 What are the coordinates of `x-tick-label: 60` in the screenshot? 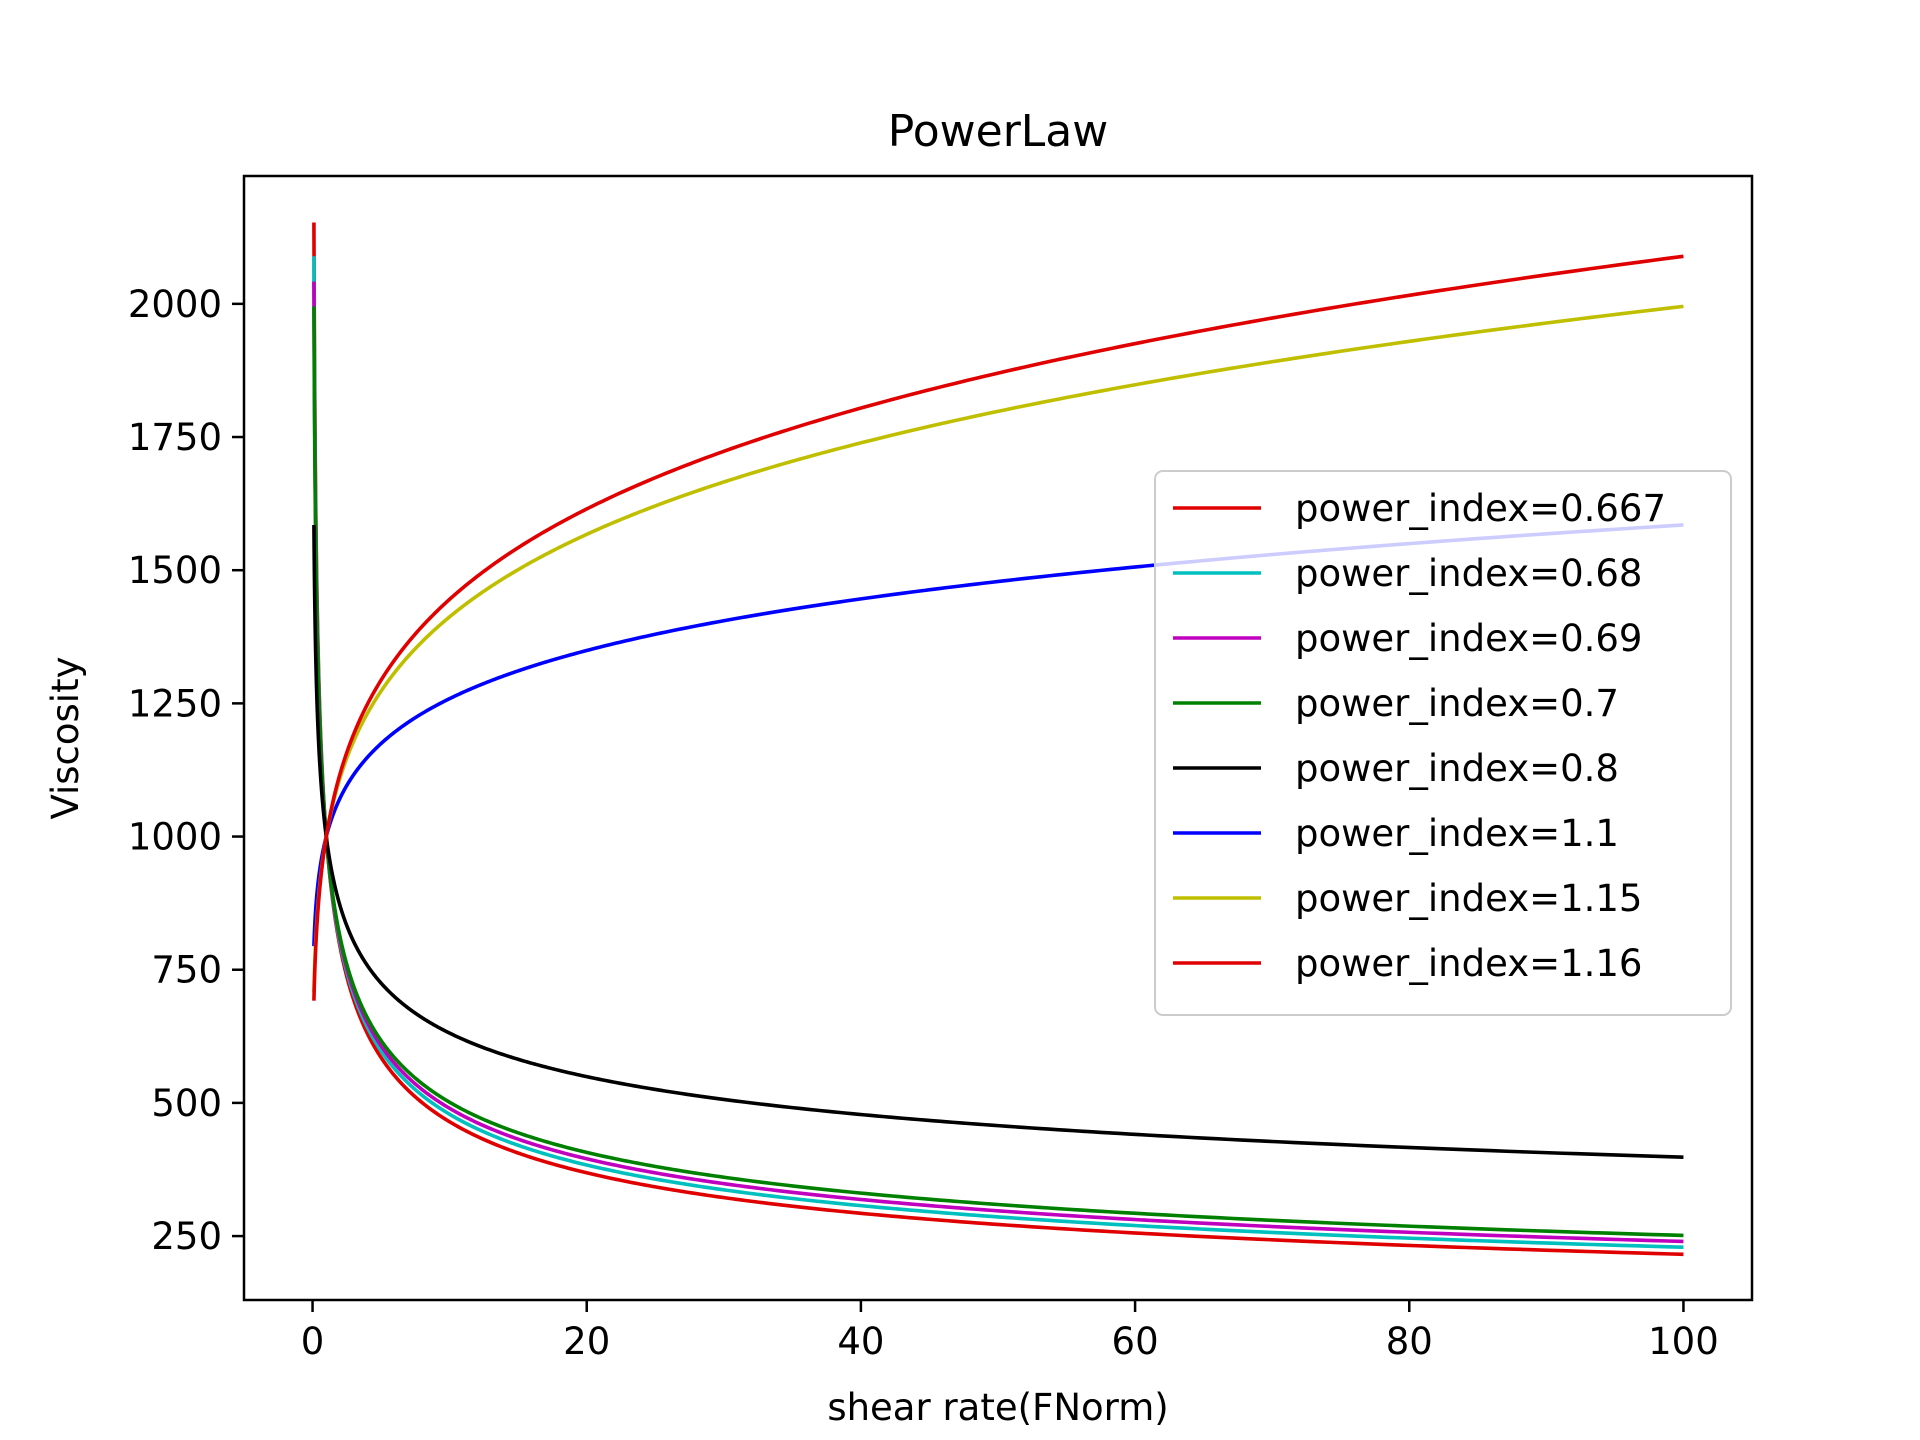 It's located at (1135, 1341).